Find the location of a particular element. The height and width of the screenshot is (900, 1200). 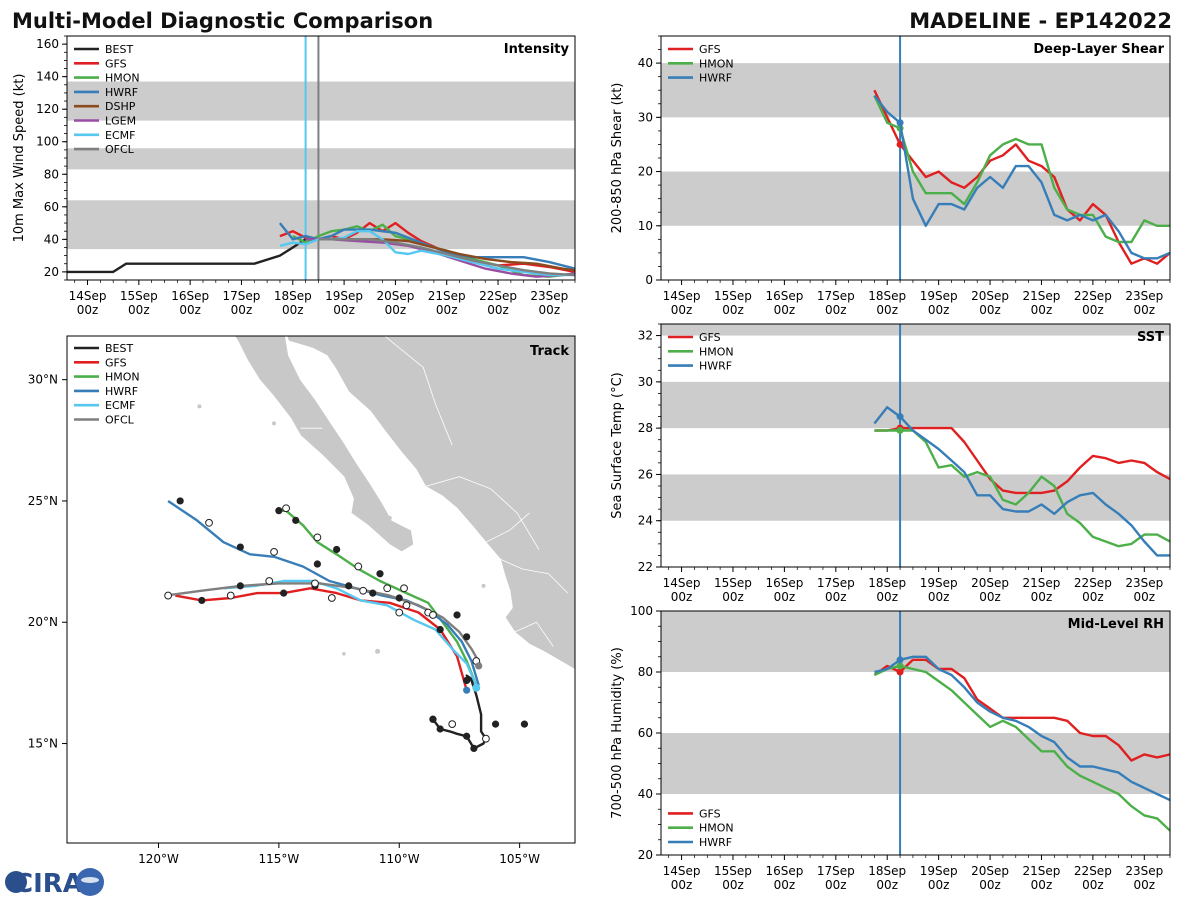

rh-ytick-label-60: 60 is located at coordinates (645, 733).